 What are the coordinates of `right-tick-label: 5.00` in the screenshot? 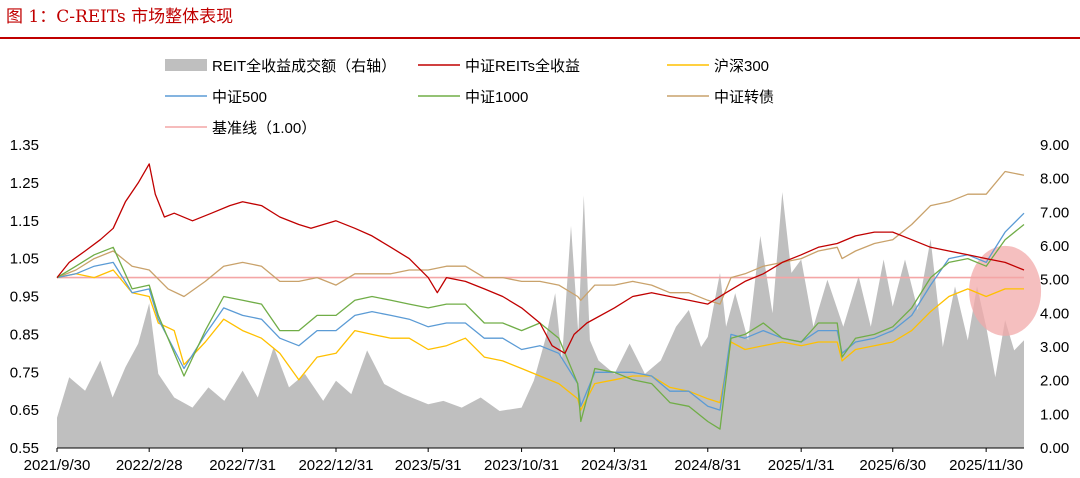 It's located at (1054, 280).